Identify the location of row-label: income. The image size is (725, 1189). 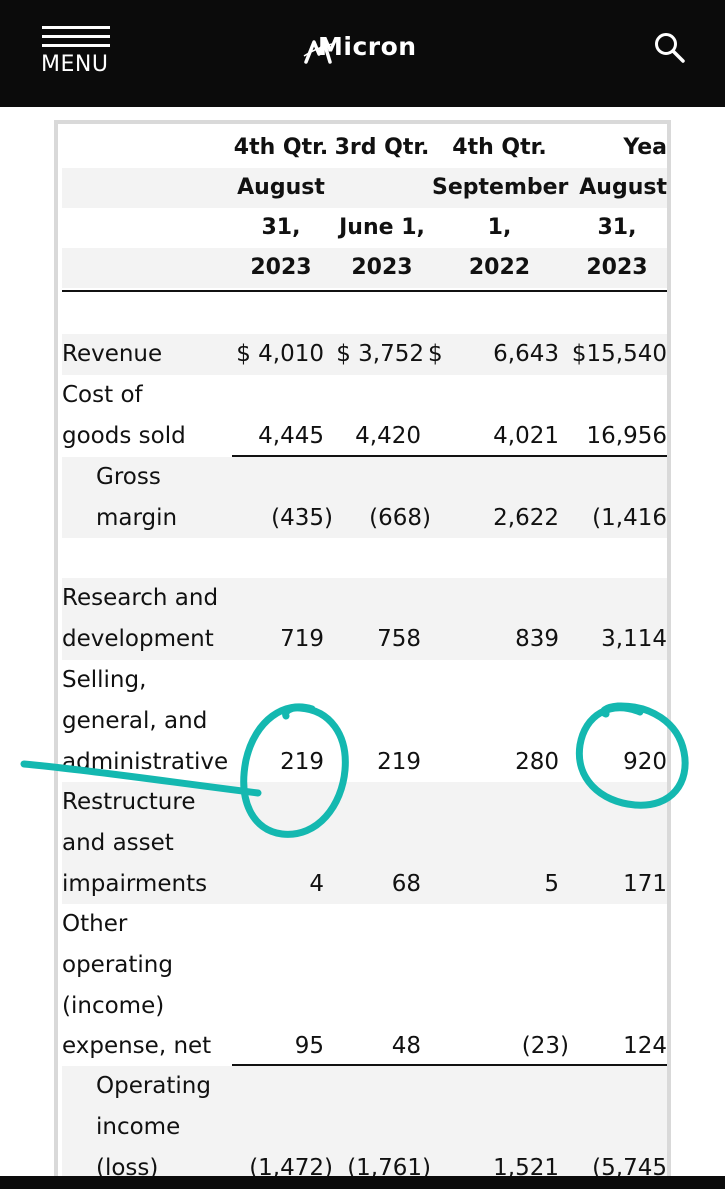
(138, 1127).